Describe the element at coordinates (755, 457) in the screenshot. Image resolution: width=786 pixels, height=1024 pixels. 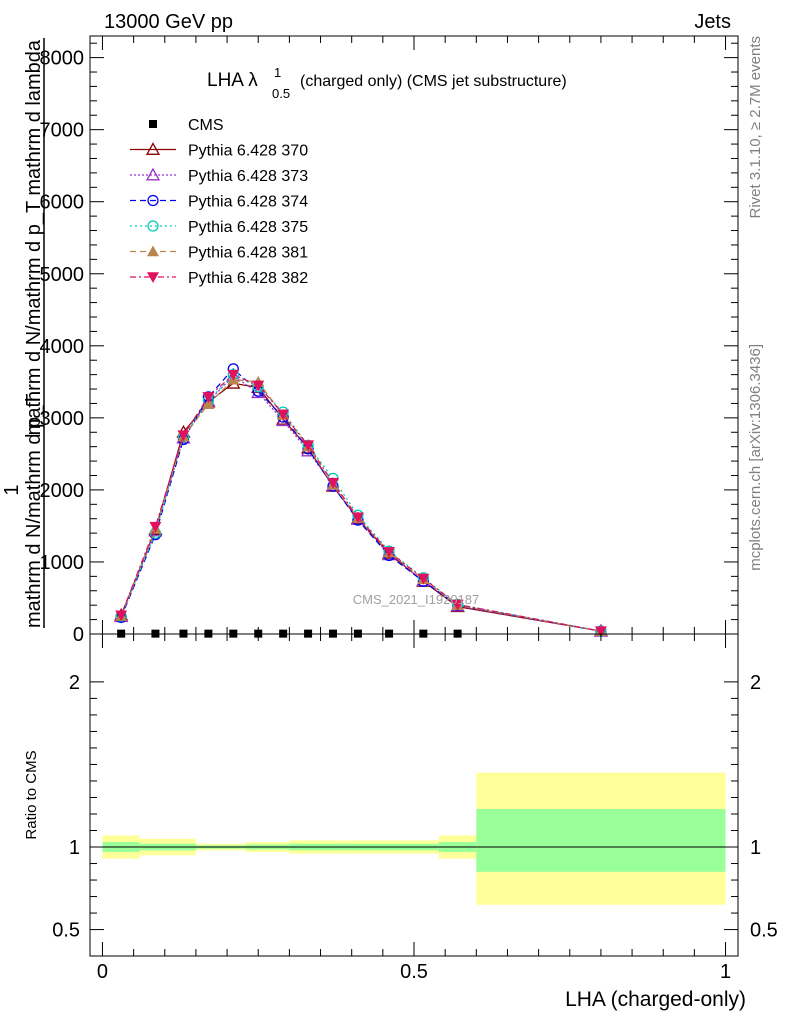
I see `side-mcplots: mcplots.cern.ch [arXiv:1306.3436]` at that location.